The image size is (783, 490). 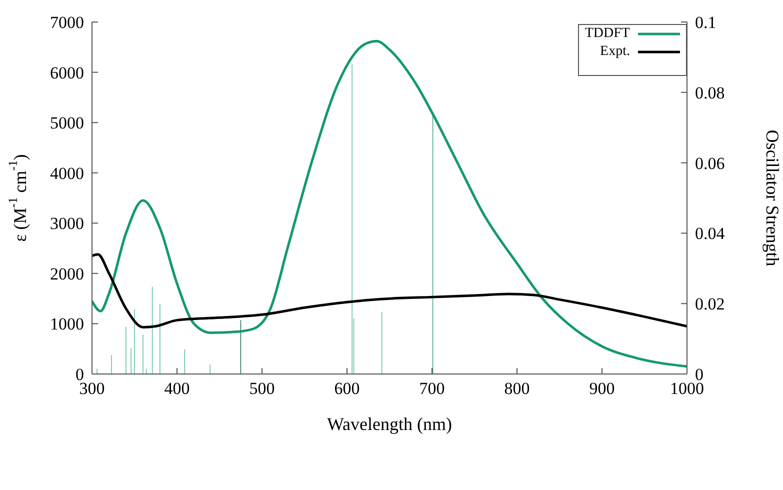 What do you see at coordinates (67, 123) in the screenshot?
I see `y-tick-label: 5000` at bounding box center [67, 123].